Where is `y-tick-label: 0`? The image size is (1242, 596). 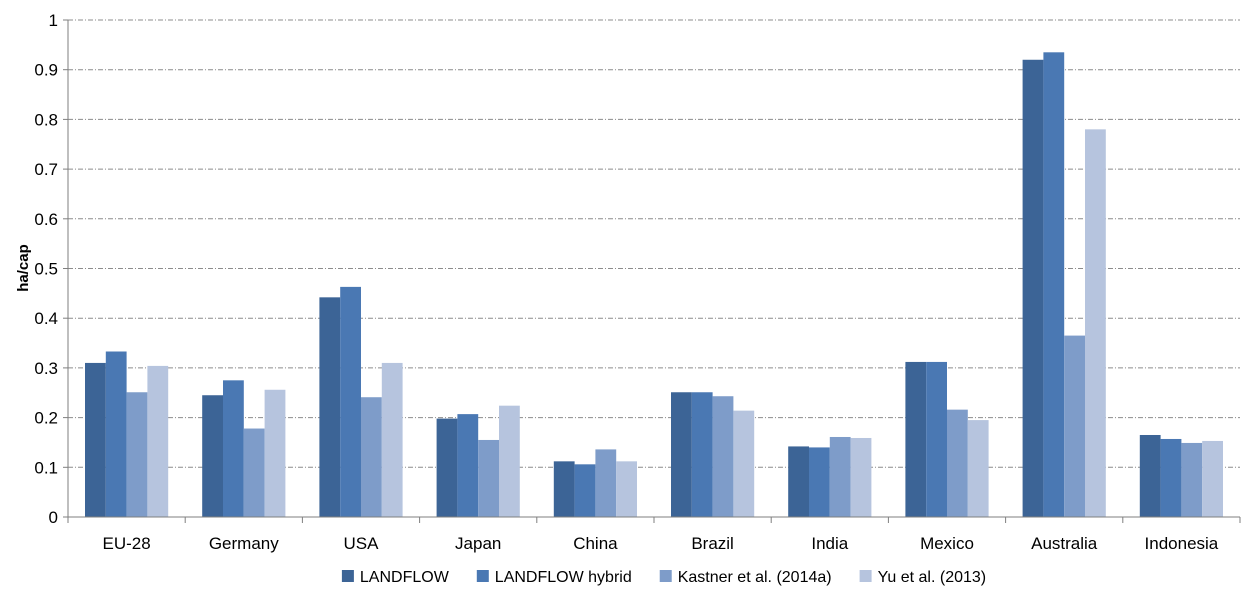
y-tick-label: 0 is located at coordinates (53, 517).